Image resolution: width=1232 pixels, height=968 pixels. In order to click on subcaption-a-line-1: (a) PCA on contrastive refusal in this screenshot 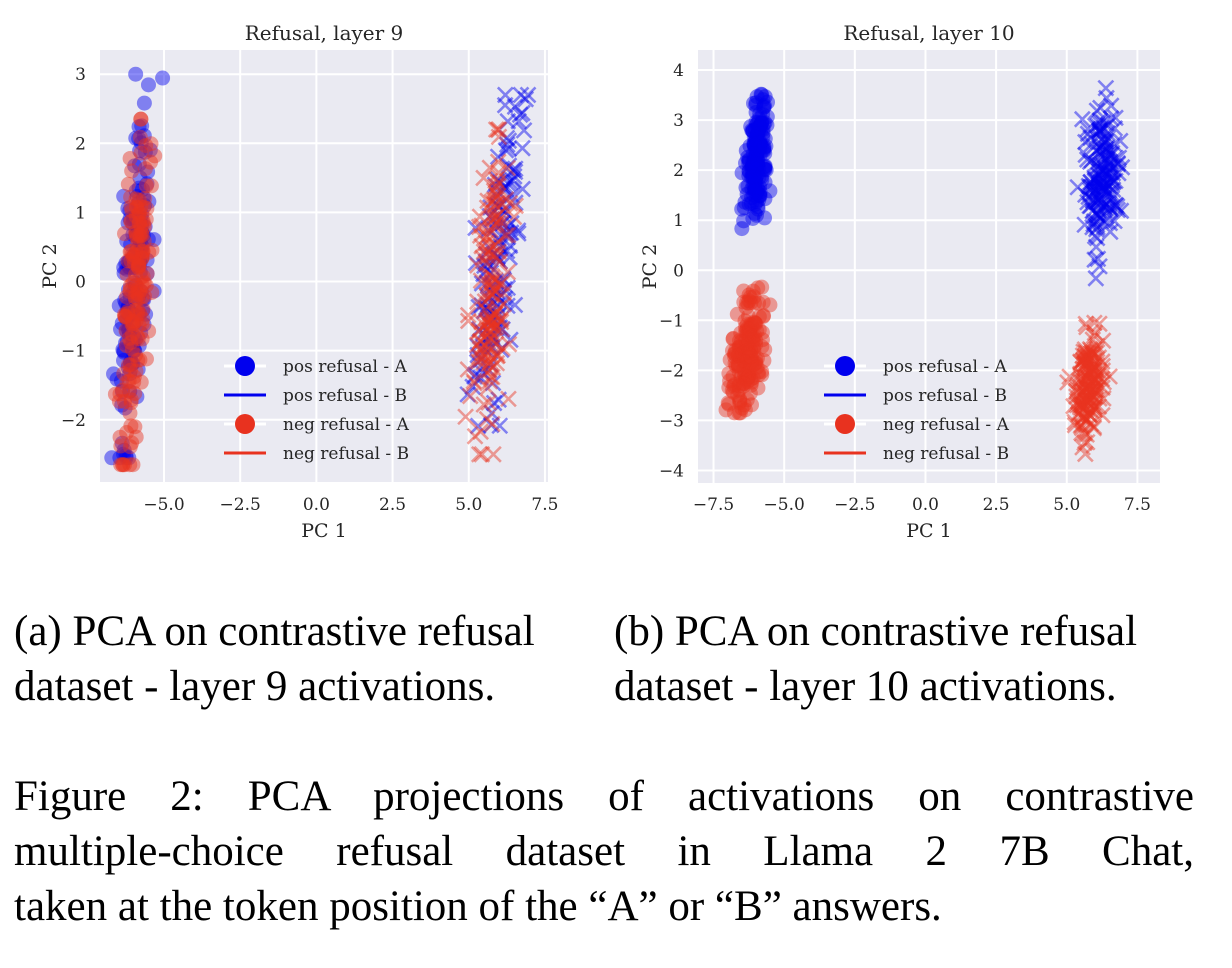, I will do `click(274, 631)`.